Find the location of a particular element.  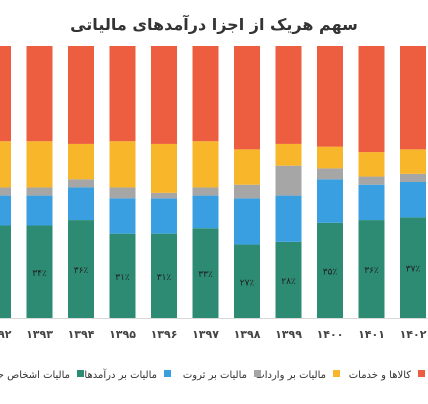

legend-label: مالیات اشخاص حقوقی is located at coordinates (35, 375).